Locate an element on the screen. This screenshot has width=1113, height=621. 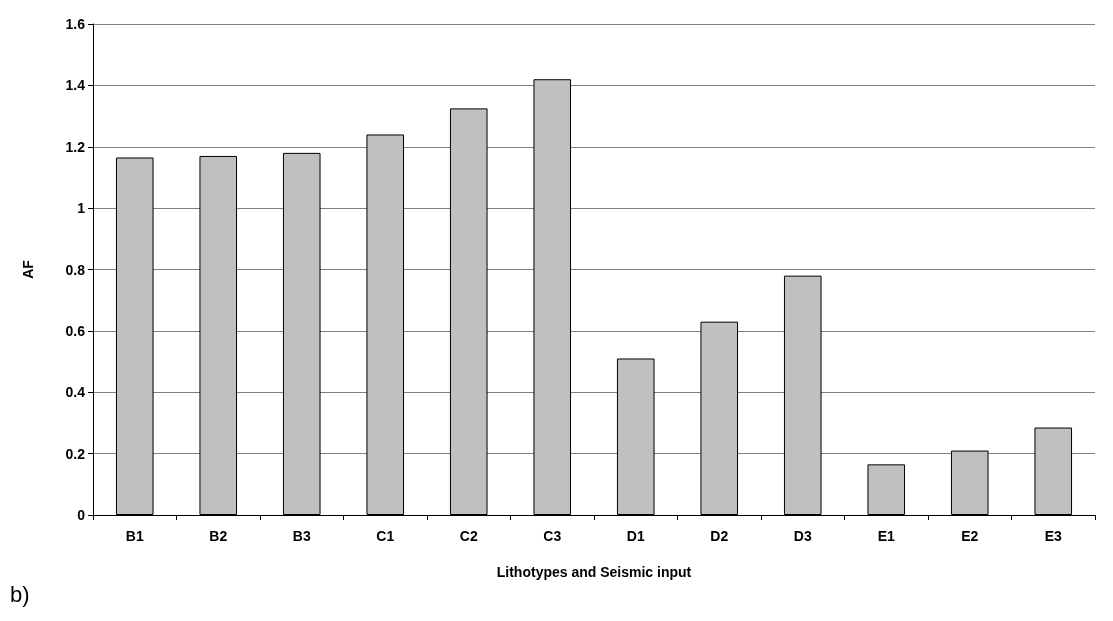
y-tick-label: 1.6 is located at coordinates (75, 24).